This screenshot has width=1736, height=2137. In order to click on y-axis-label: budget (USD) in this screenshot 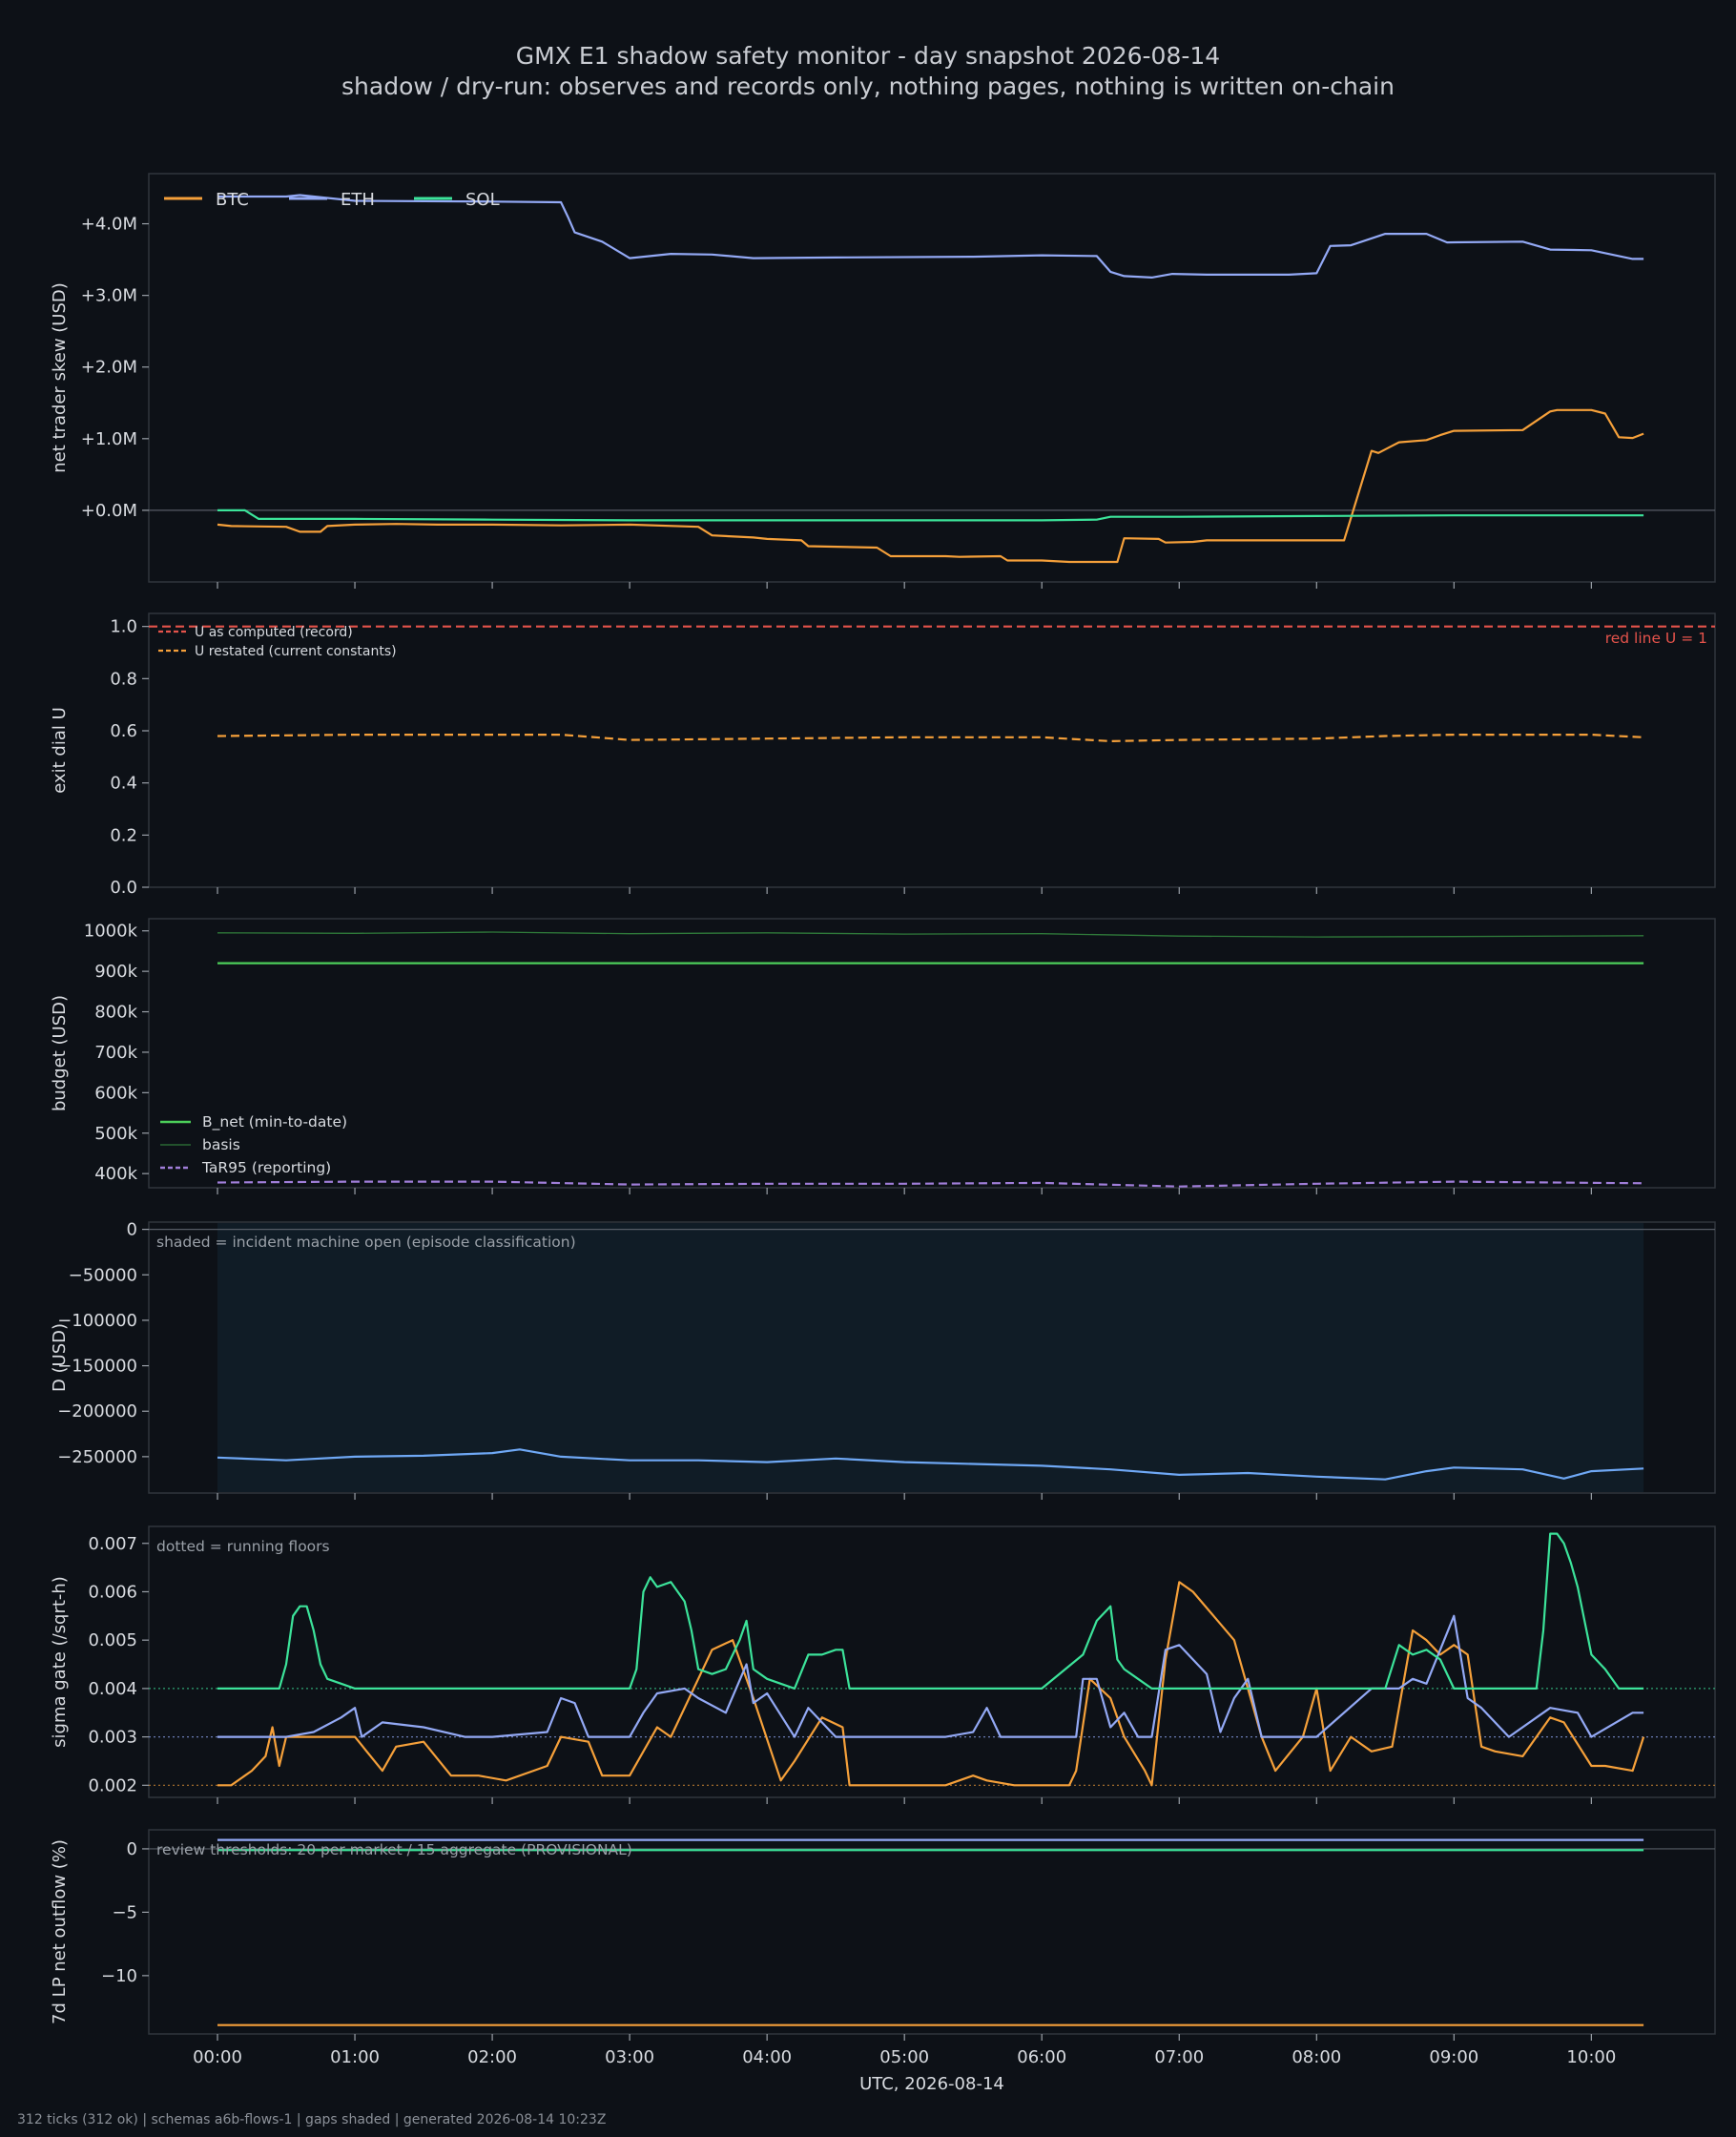, I will do `click(60, 1053)`.